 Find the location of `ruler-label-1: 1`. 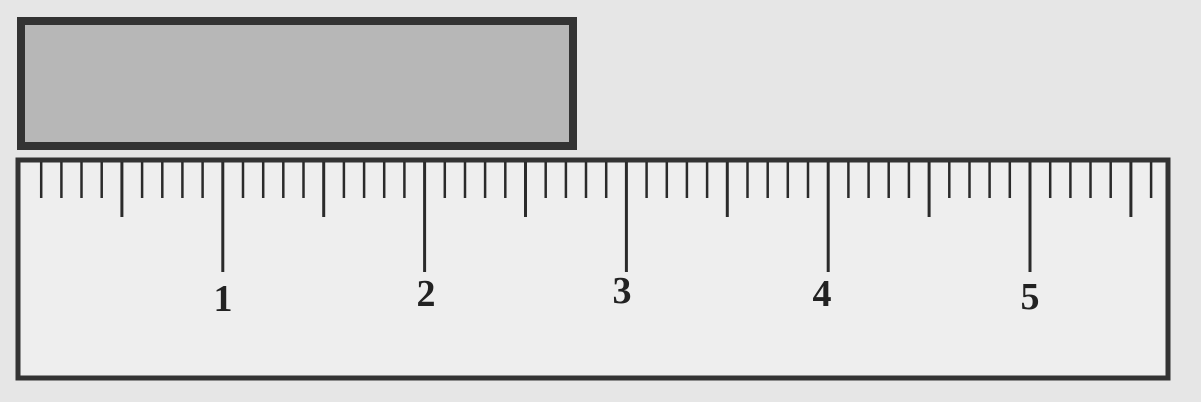

ruler-label-1: 1 is located at coordinates (223, 299).